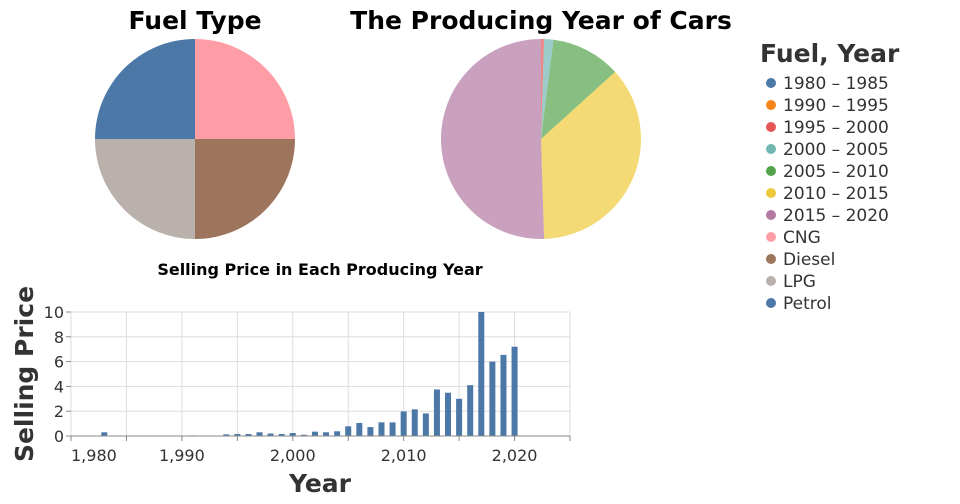 This screenshot has width=960, height=504. What do you see at coordinates (326, 434) in the screenshot?
I see `bar-2003` at bounding box center [326, 434].